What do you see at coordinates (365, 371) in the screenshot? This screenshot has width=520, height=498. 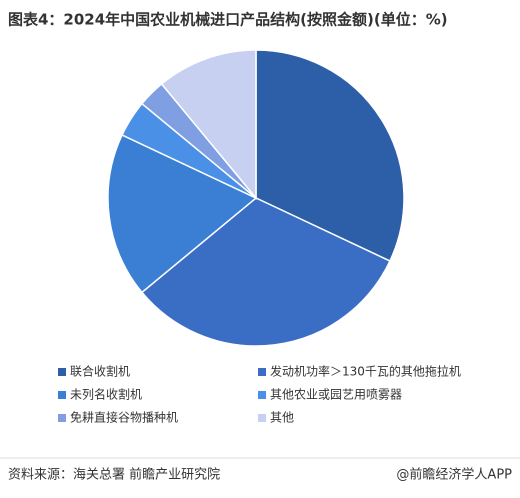 I see `legend-label: 发动机功率＞130千瓦的其他拖拉机` at bounding box center [365, 371].